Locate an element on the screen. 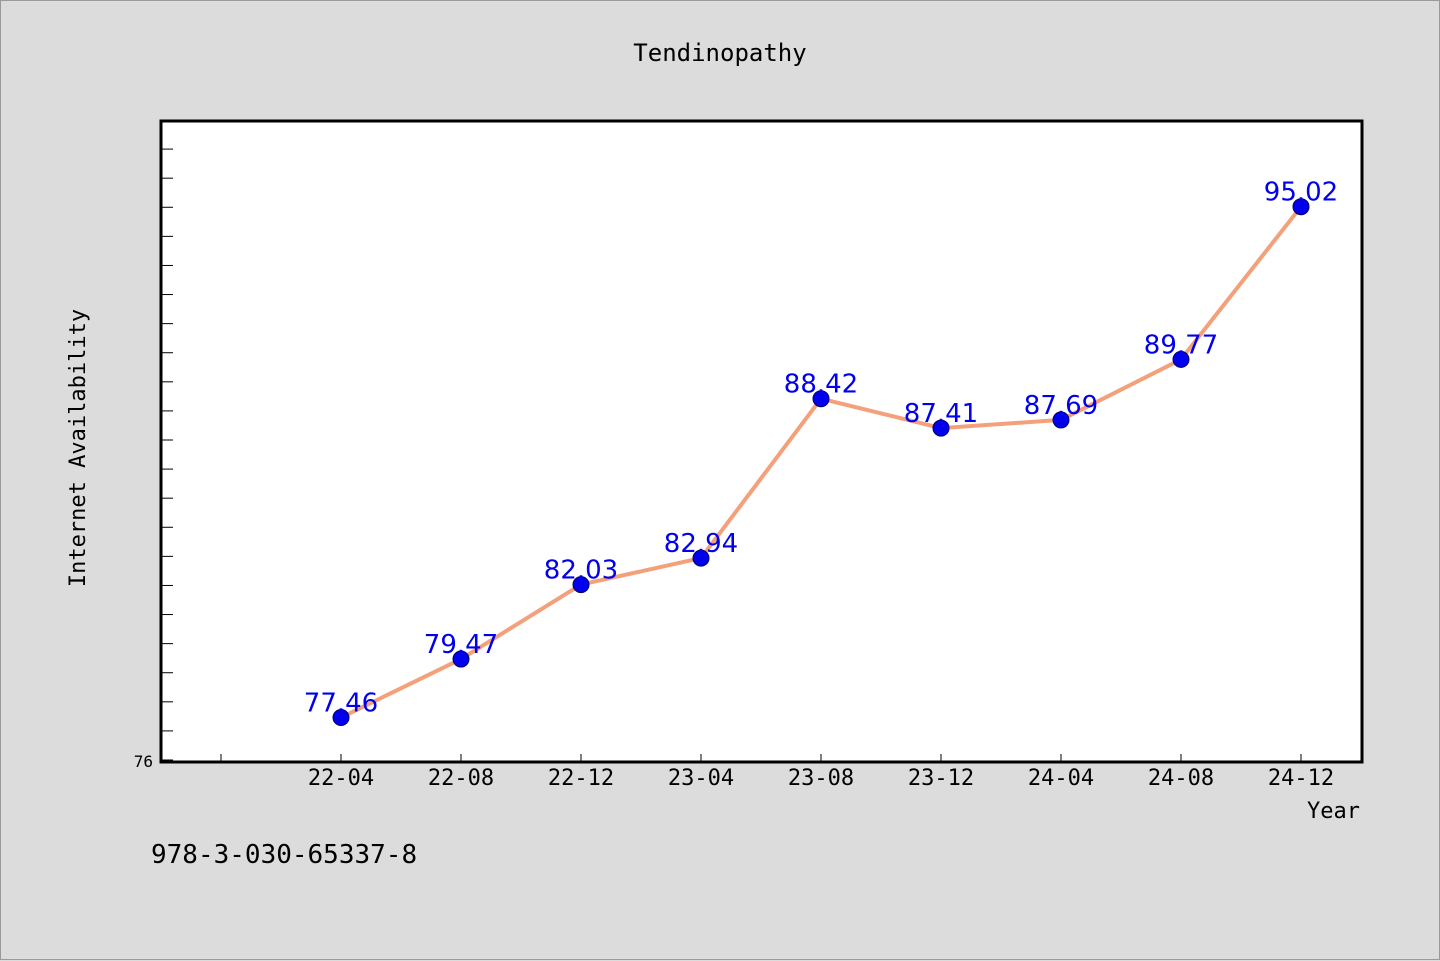 Image resolution: width=1440 pixels, height=961 pixels. y-axis-ticks is located at coordinates (167, 454).